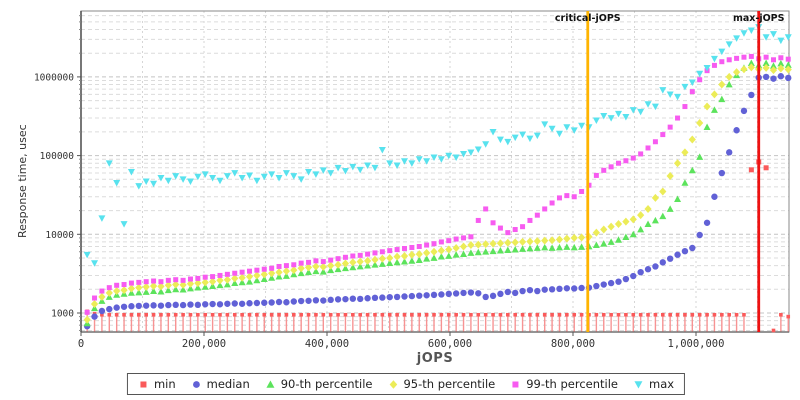 This screenshot has height=400, width=800. Describe the element at coordinates (393, 384) in the screenshot. I see `diamond-marker-icon` at that location.